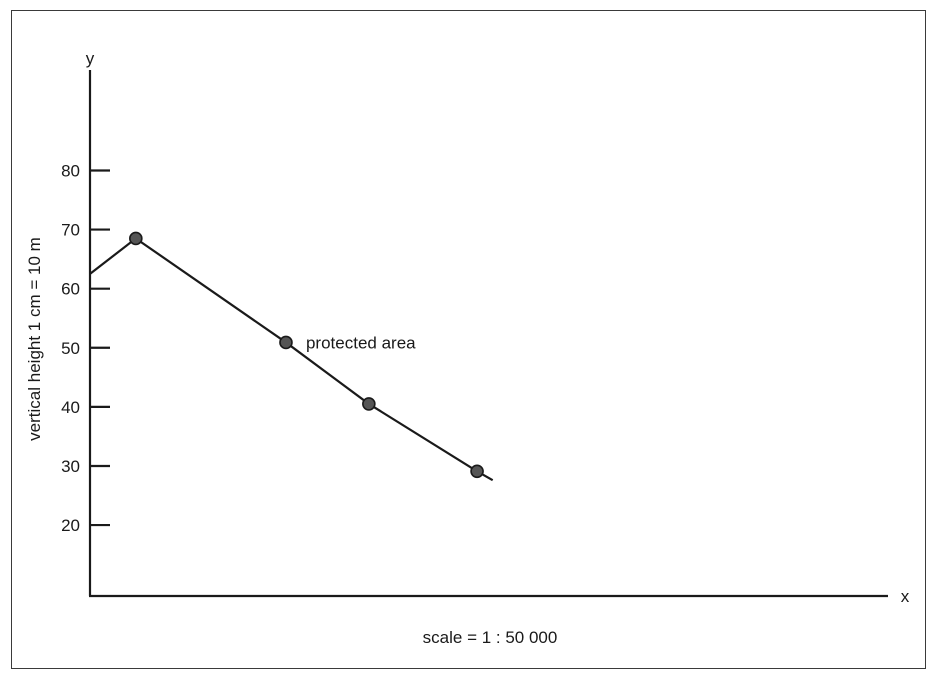 The width and height of the screenshot is (938, 680). What do you see at coordinates (85, 348) in the screenshot?
I see `y-ticks: 20 30 40 50 60 70 80` at bounding box center [85, 348].